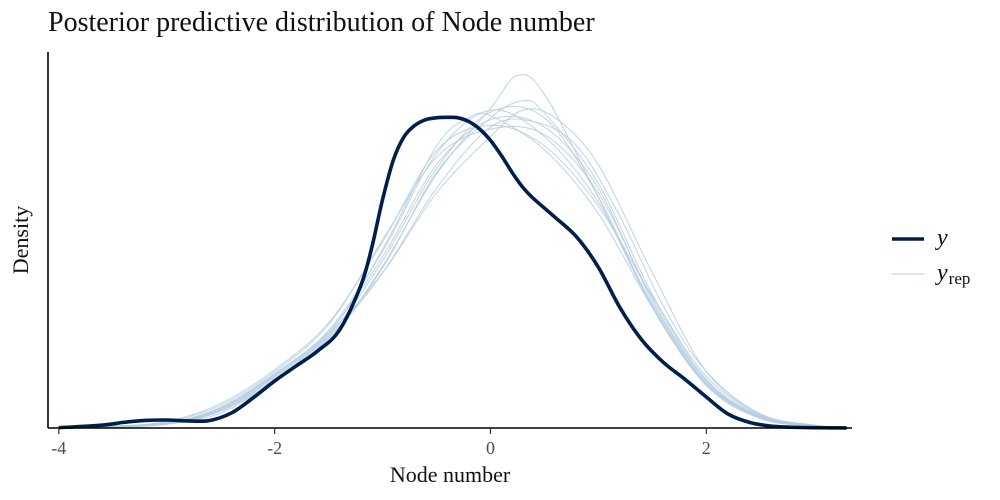 This screenshot has width=1000, height=500. Describe the element at coordinates (960, 278) in the screenshot. I see `legend-yrep-subscript: rep` at that location.